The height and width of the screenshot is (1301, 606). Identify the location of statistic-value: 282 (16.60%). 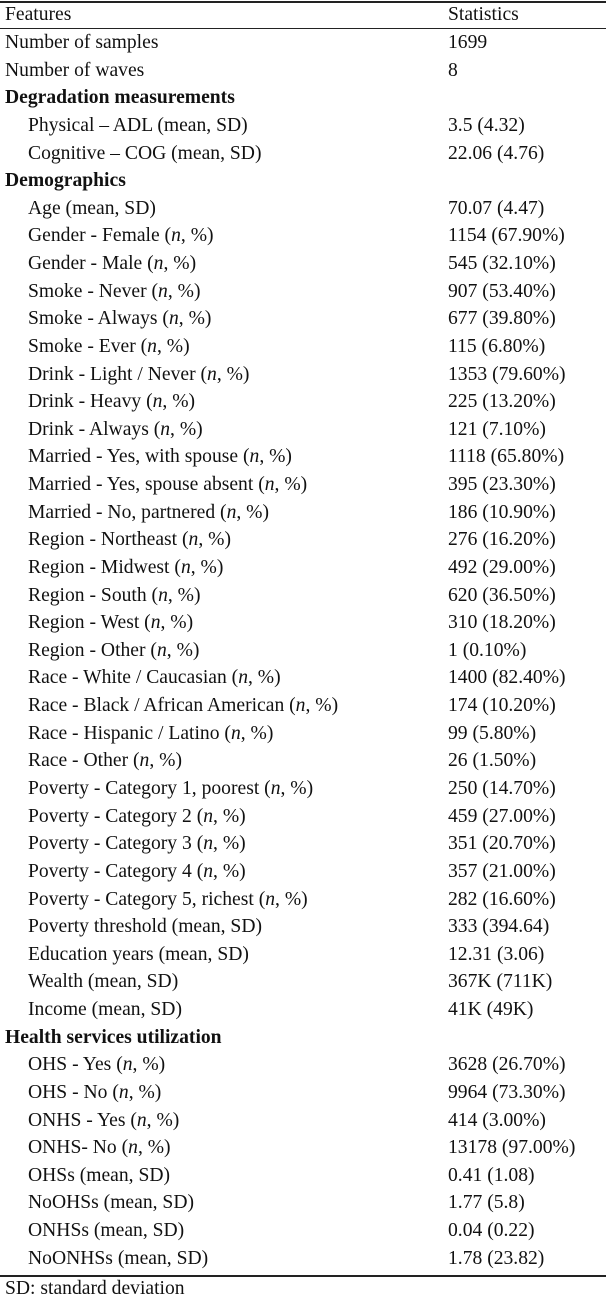
(502, 899).